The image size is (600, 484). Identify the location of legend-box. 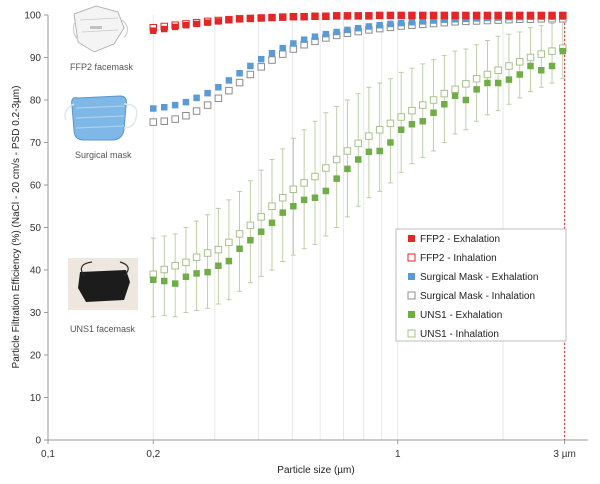
(481, 285).